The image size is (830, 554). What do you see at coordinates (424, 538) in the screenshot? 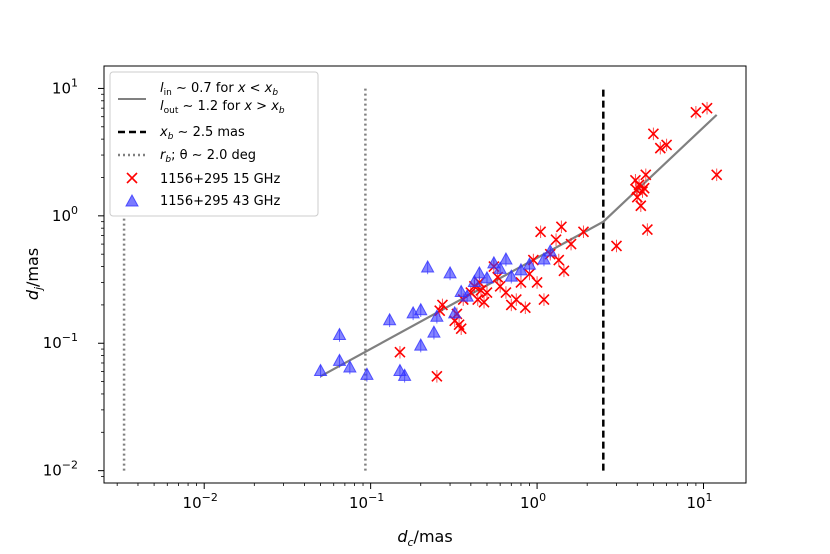
I see `x-axis-label: dc/mas` at bounding box center [424, 538].